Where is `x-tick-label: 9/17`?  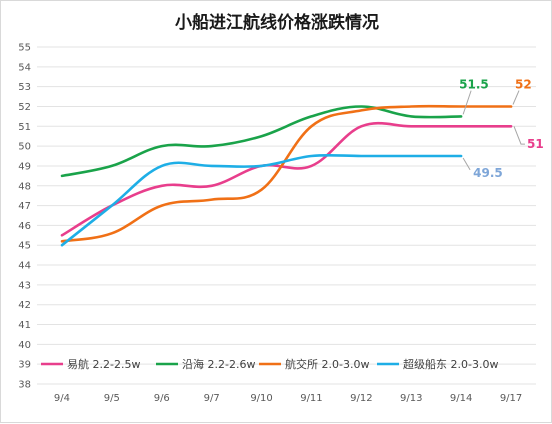
x-tick-label: 9/17 is located at coordinates (511, 398).